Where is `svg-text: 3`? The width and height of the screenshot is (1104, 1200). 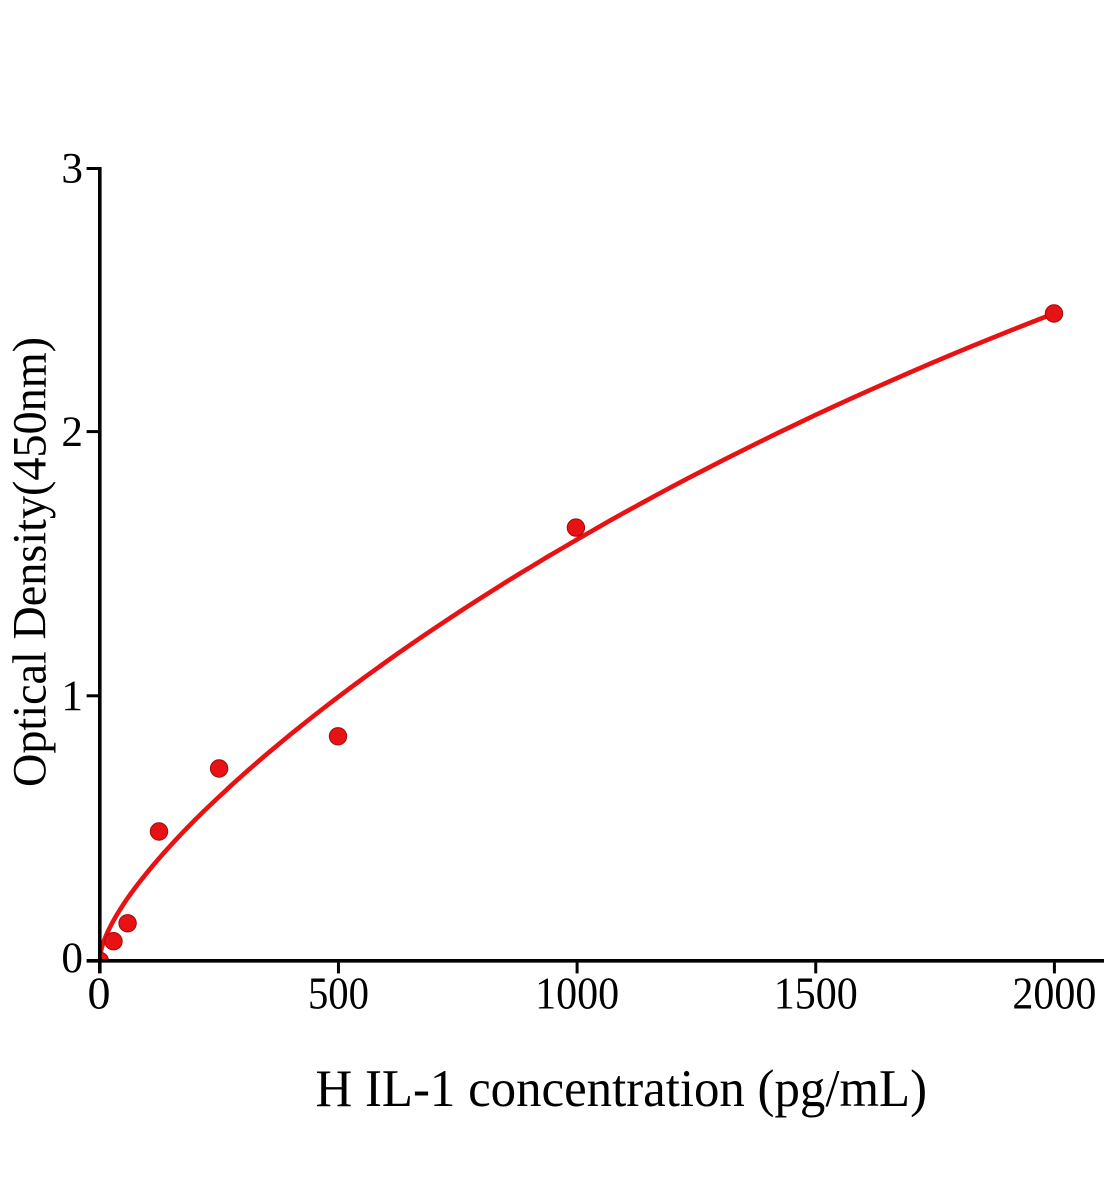 svg-text: 3 is located at coordinates (72, 169).